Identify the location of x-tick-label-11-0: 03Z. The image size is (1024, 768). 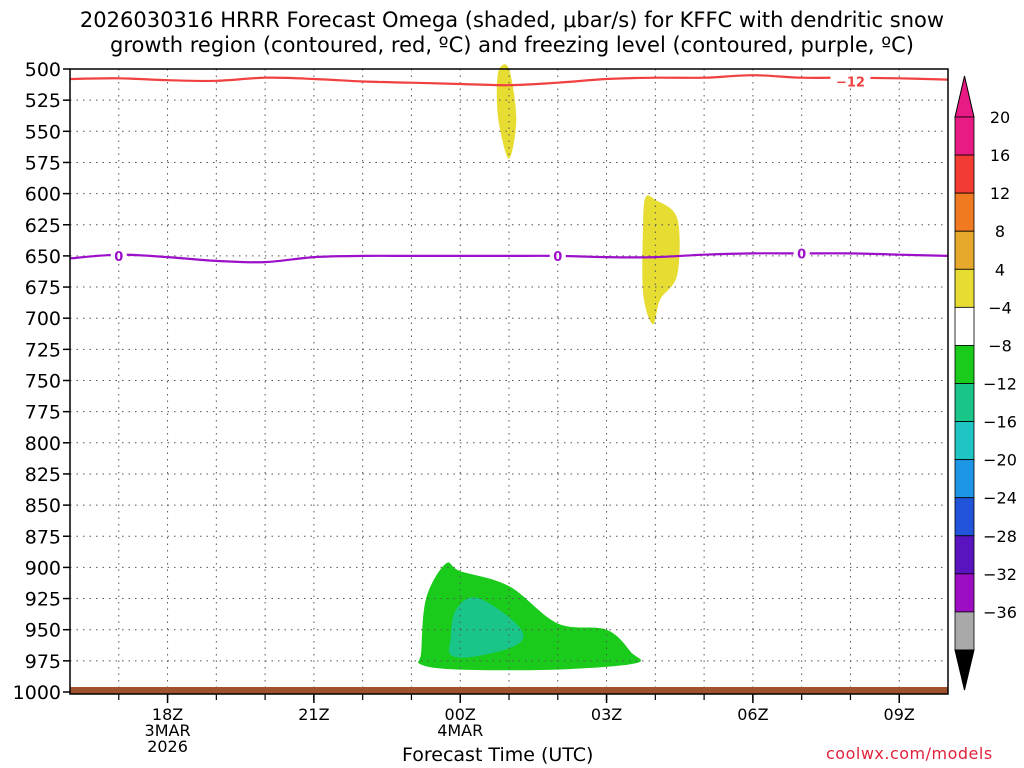
(606, 714).